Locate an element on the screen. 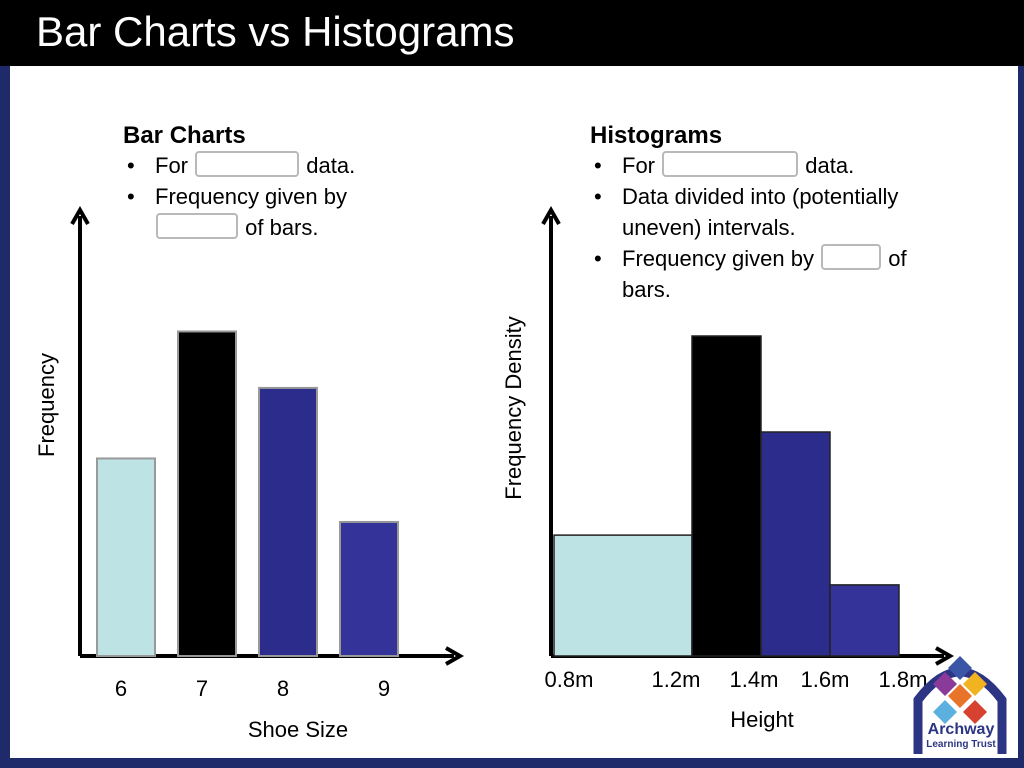 Image resolution: width=1024 pixels, height=768 pixels. histogram-bar-0.8m is located at coordinates (623, 595).